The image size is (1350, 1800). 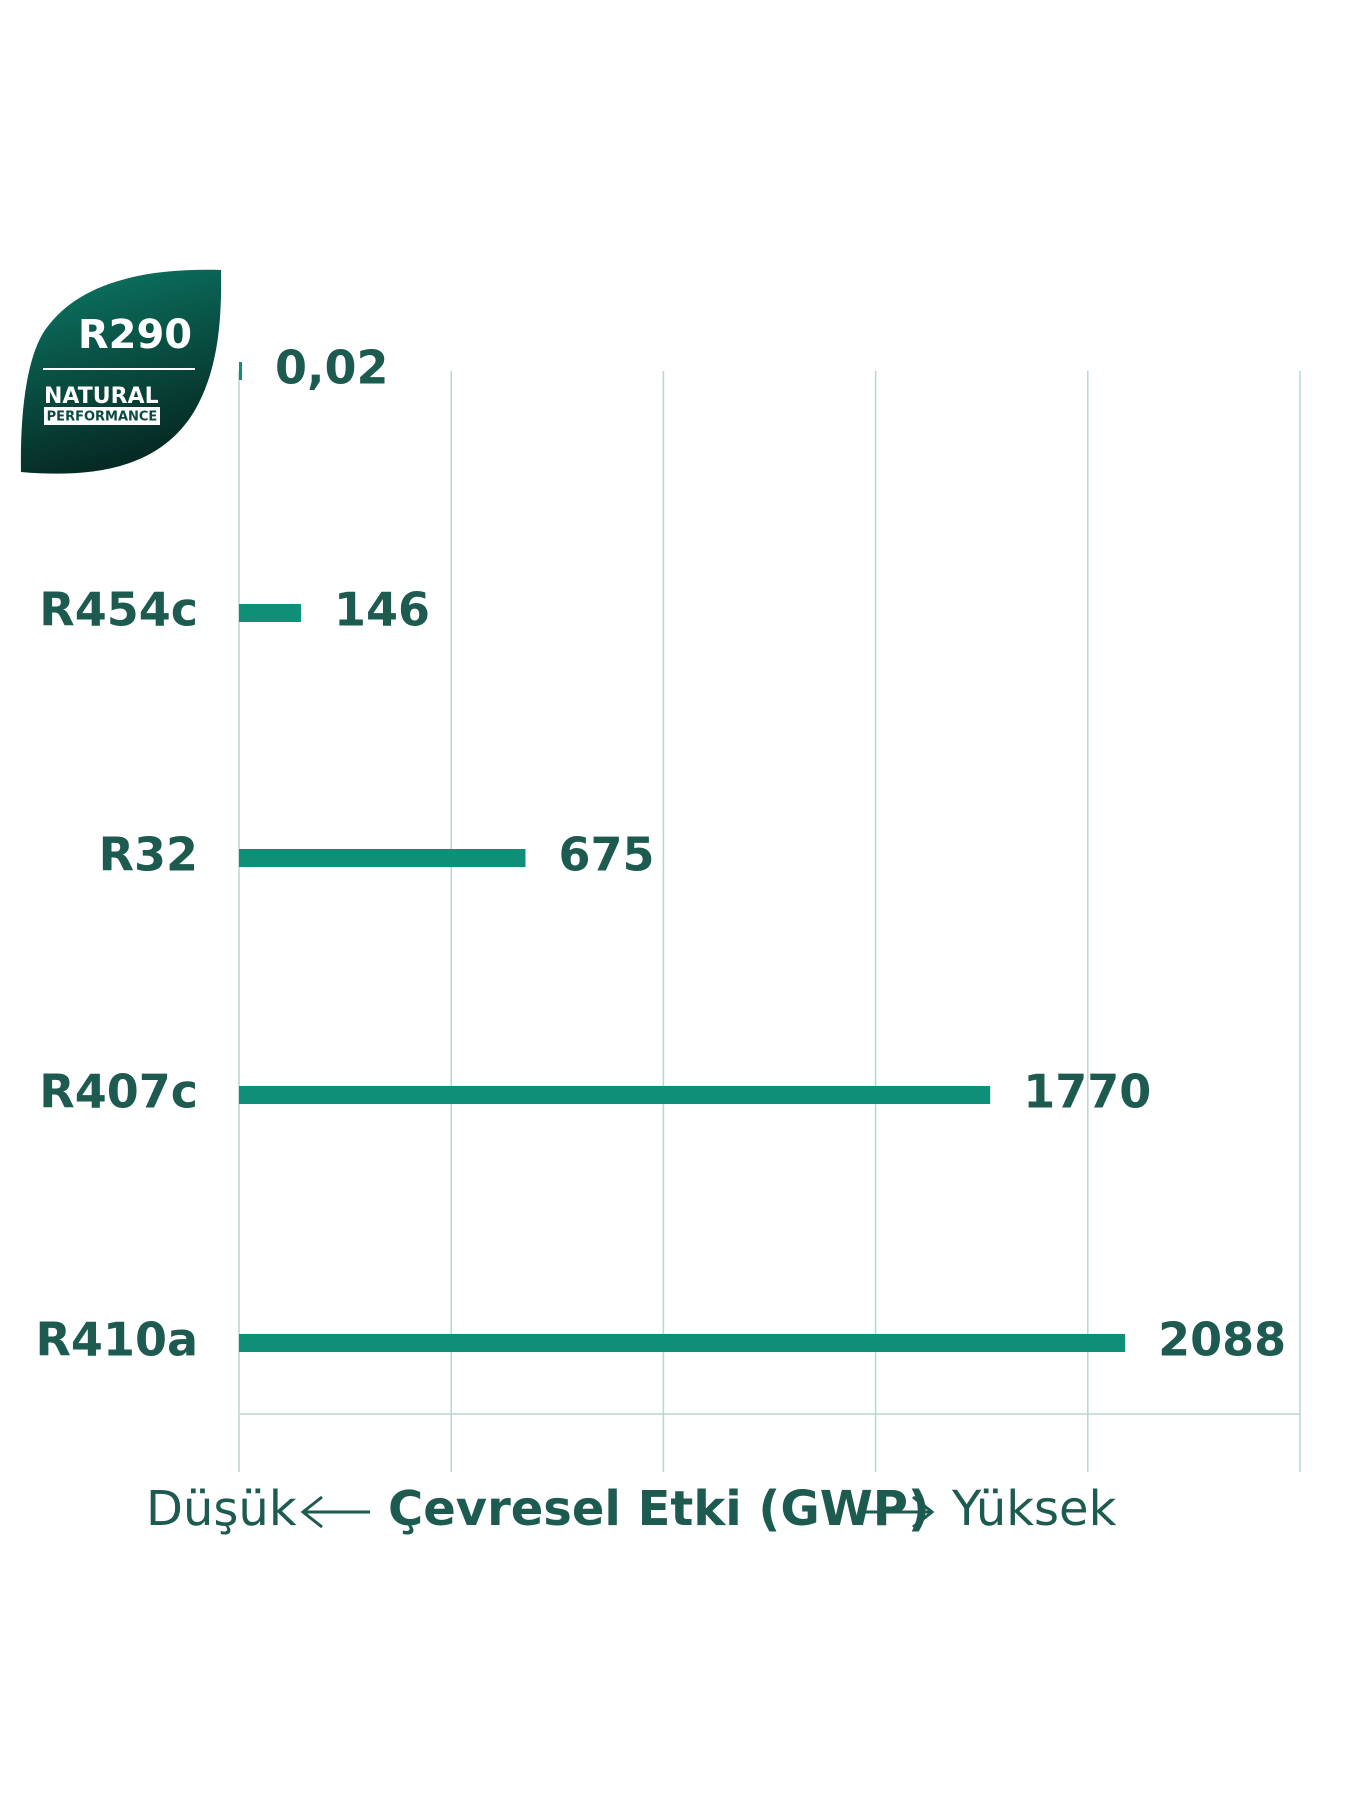 What do you see at coordinates (382, 610) in the screenshot?
I see `value-label: 146` at bounding box center [382, 610].